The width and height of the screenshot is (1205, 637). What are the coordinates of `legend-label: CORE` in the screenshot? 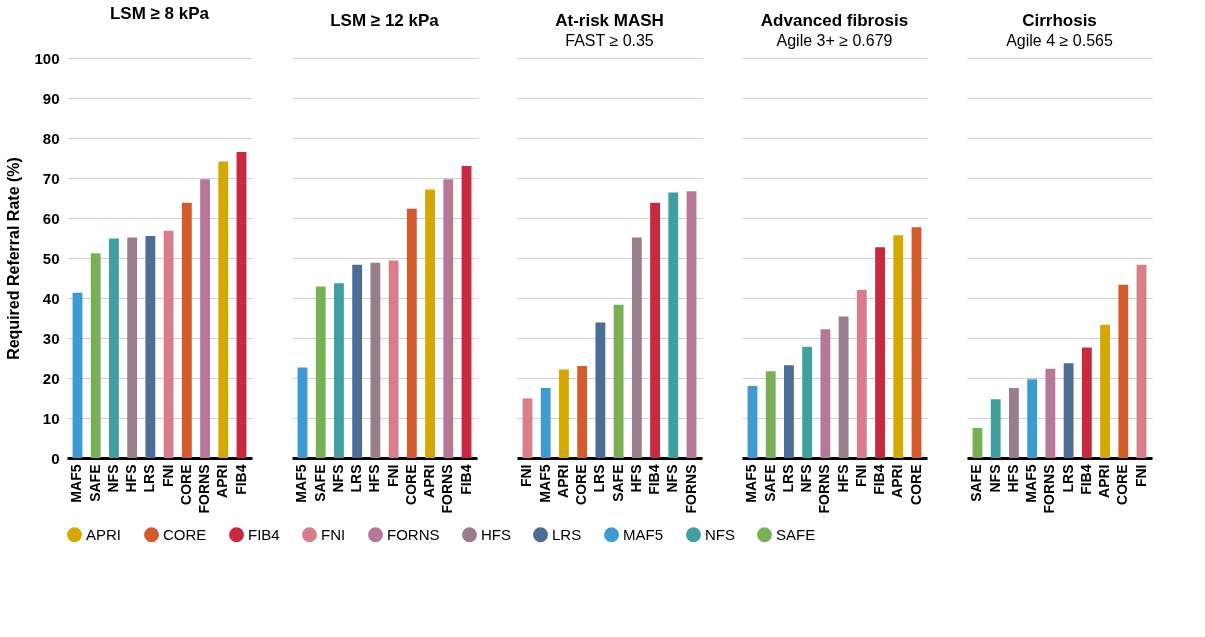 It's located at (185, 534).